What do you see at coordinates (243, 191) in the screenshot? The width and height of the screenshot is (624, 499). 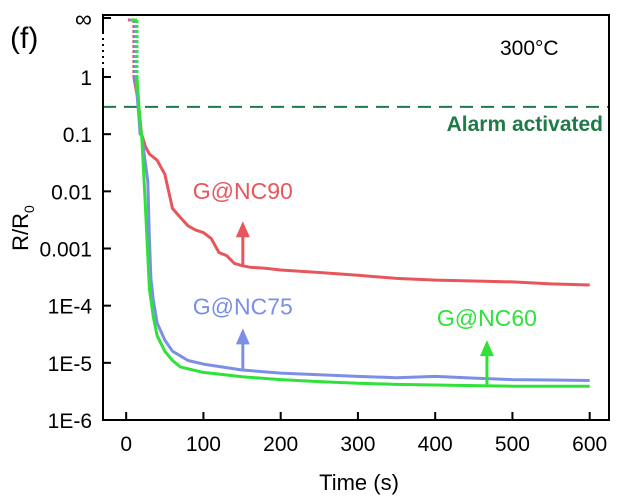 I see `annotation-label-g-nc90: G@NC90` at bounding box center [243, 191].